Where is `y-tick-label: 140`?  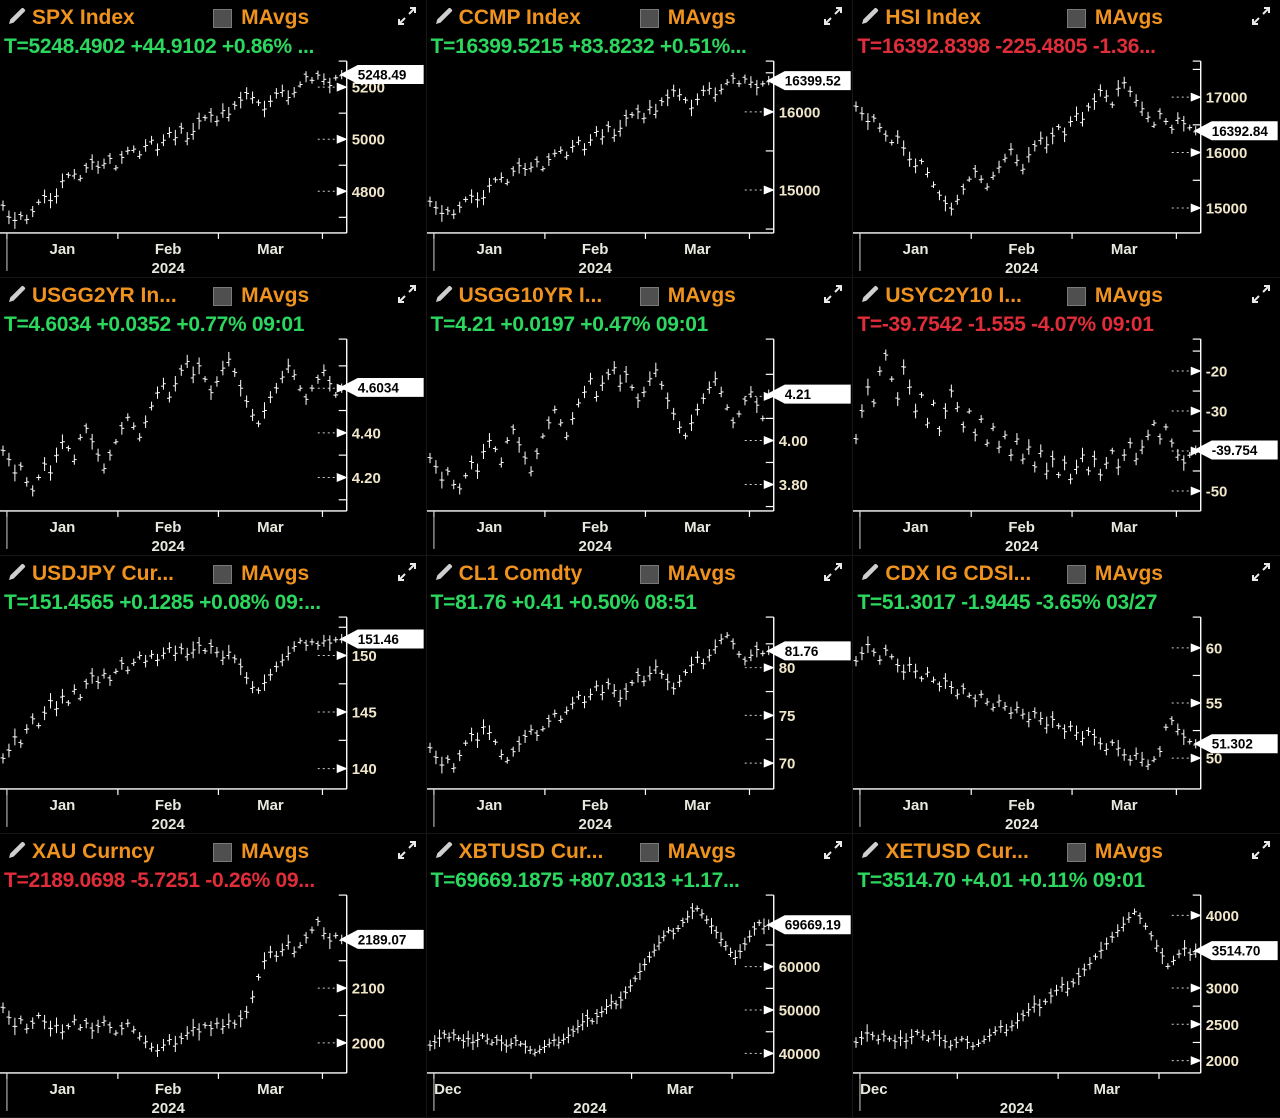 y-tick-label: 140 is located at coordinates (364, 769).